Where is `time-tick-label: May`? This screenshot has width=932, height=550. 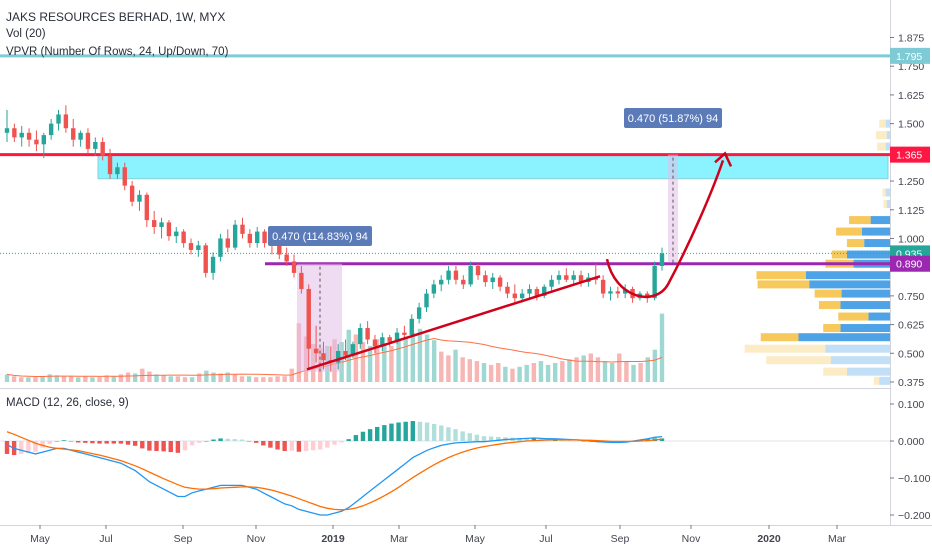 time-tick-label: May is located at coordinates (40, 539).